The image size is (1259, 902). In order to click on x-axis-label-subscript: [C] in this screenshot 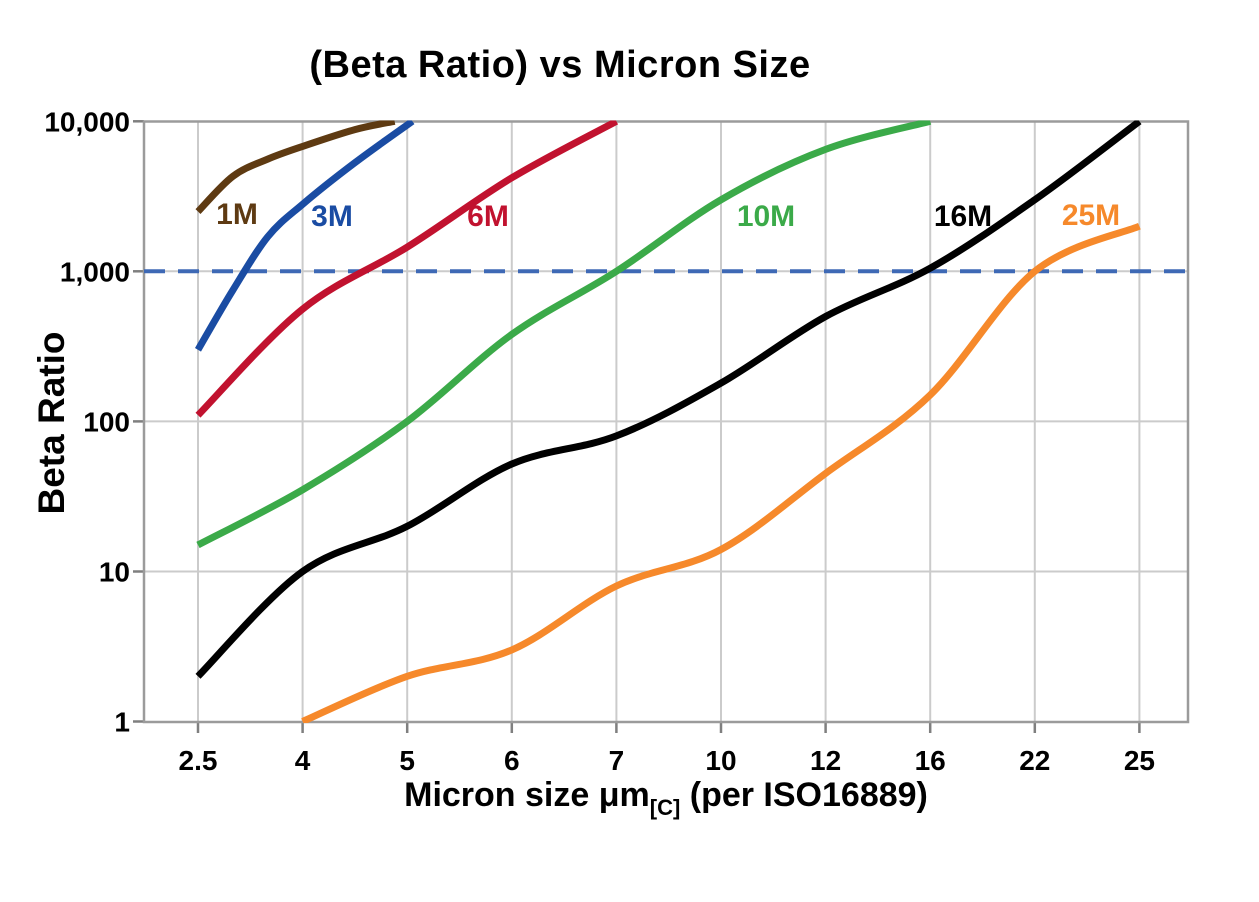, I will do `click(665, 807)`.